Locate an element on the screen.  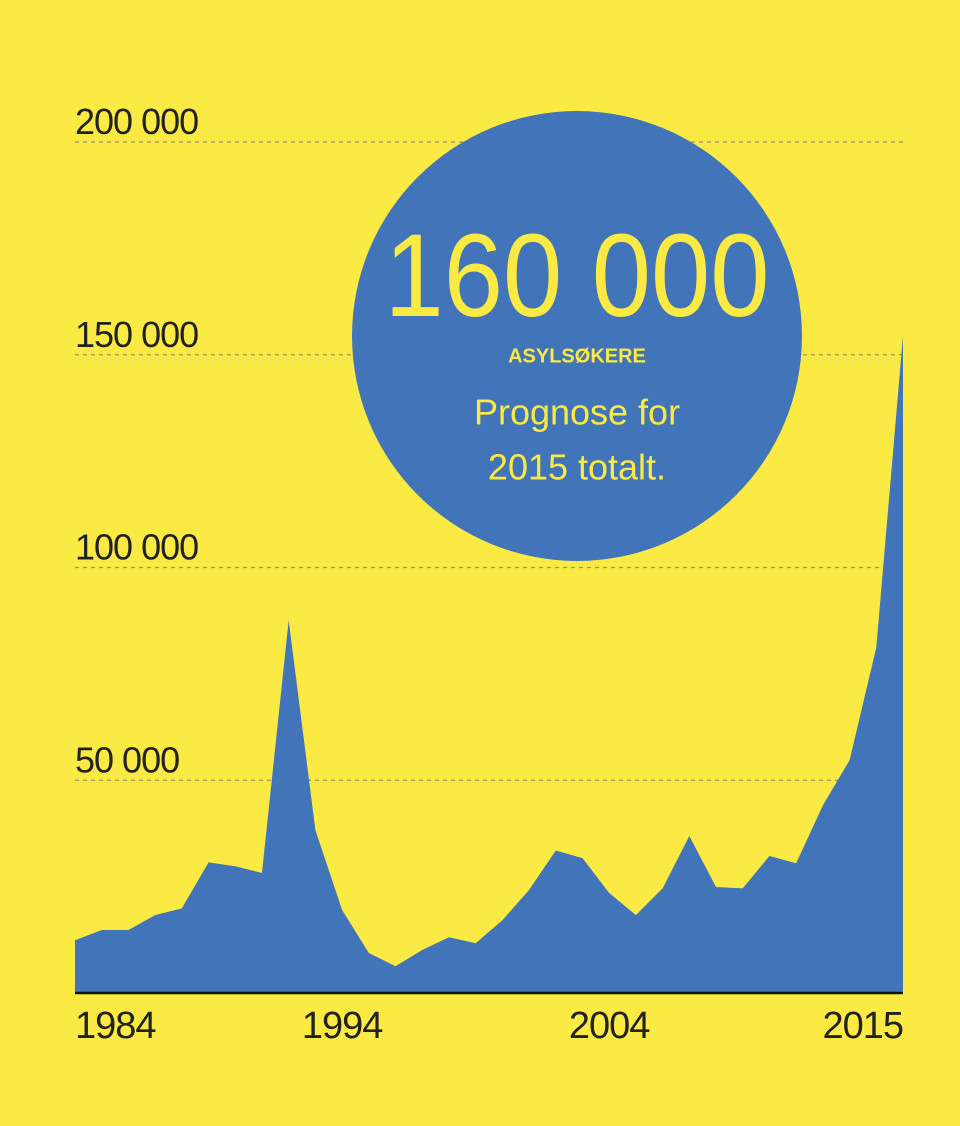
y-tick-label: 200 000 is located at coordinates (136, 121).